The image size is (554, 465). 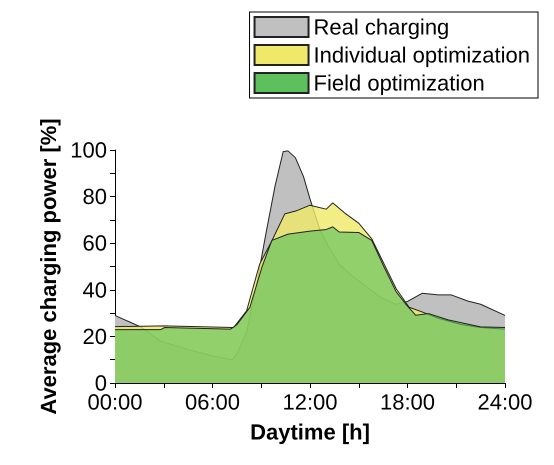 I want to click on y-tick-label: 60, so click(x=94, y=243).